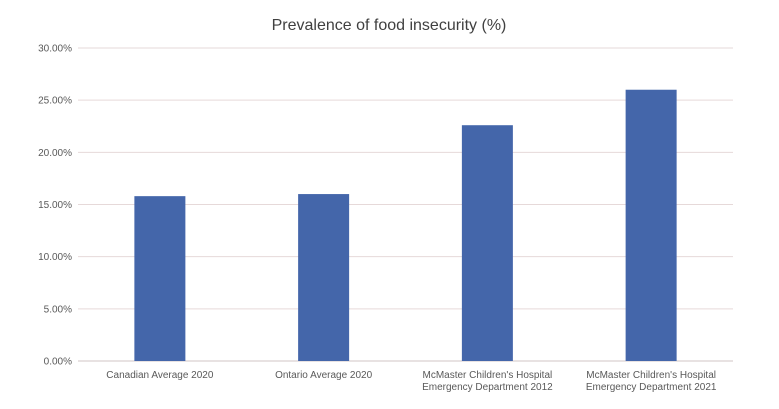 This screenshot has width=779, height=409. What do you see at coordinates (55, 49) in the screenshot?
I see `y-tick-label: 30.00%` at bounding box center [55, 49].